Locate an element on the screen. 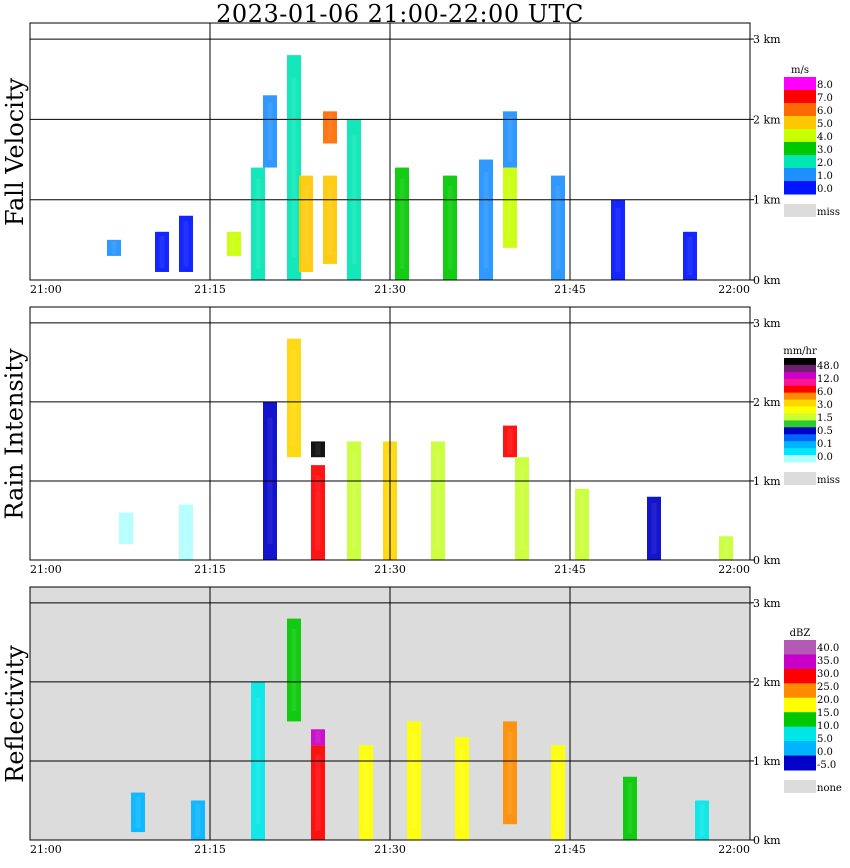  legend-label: 1.0 is located at coordinates (825, 176).